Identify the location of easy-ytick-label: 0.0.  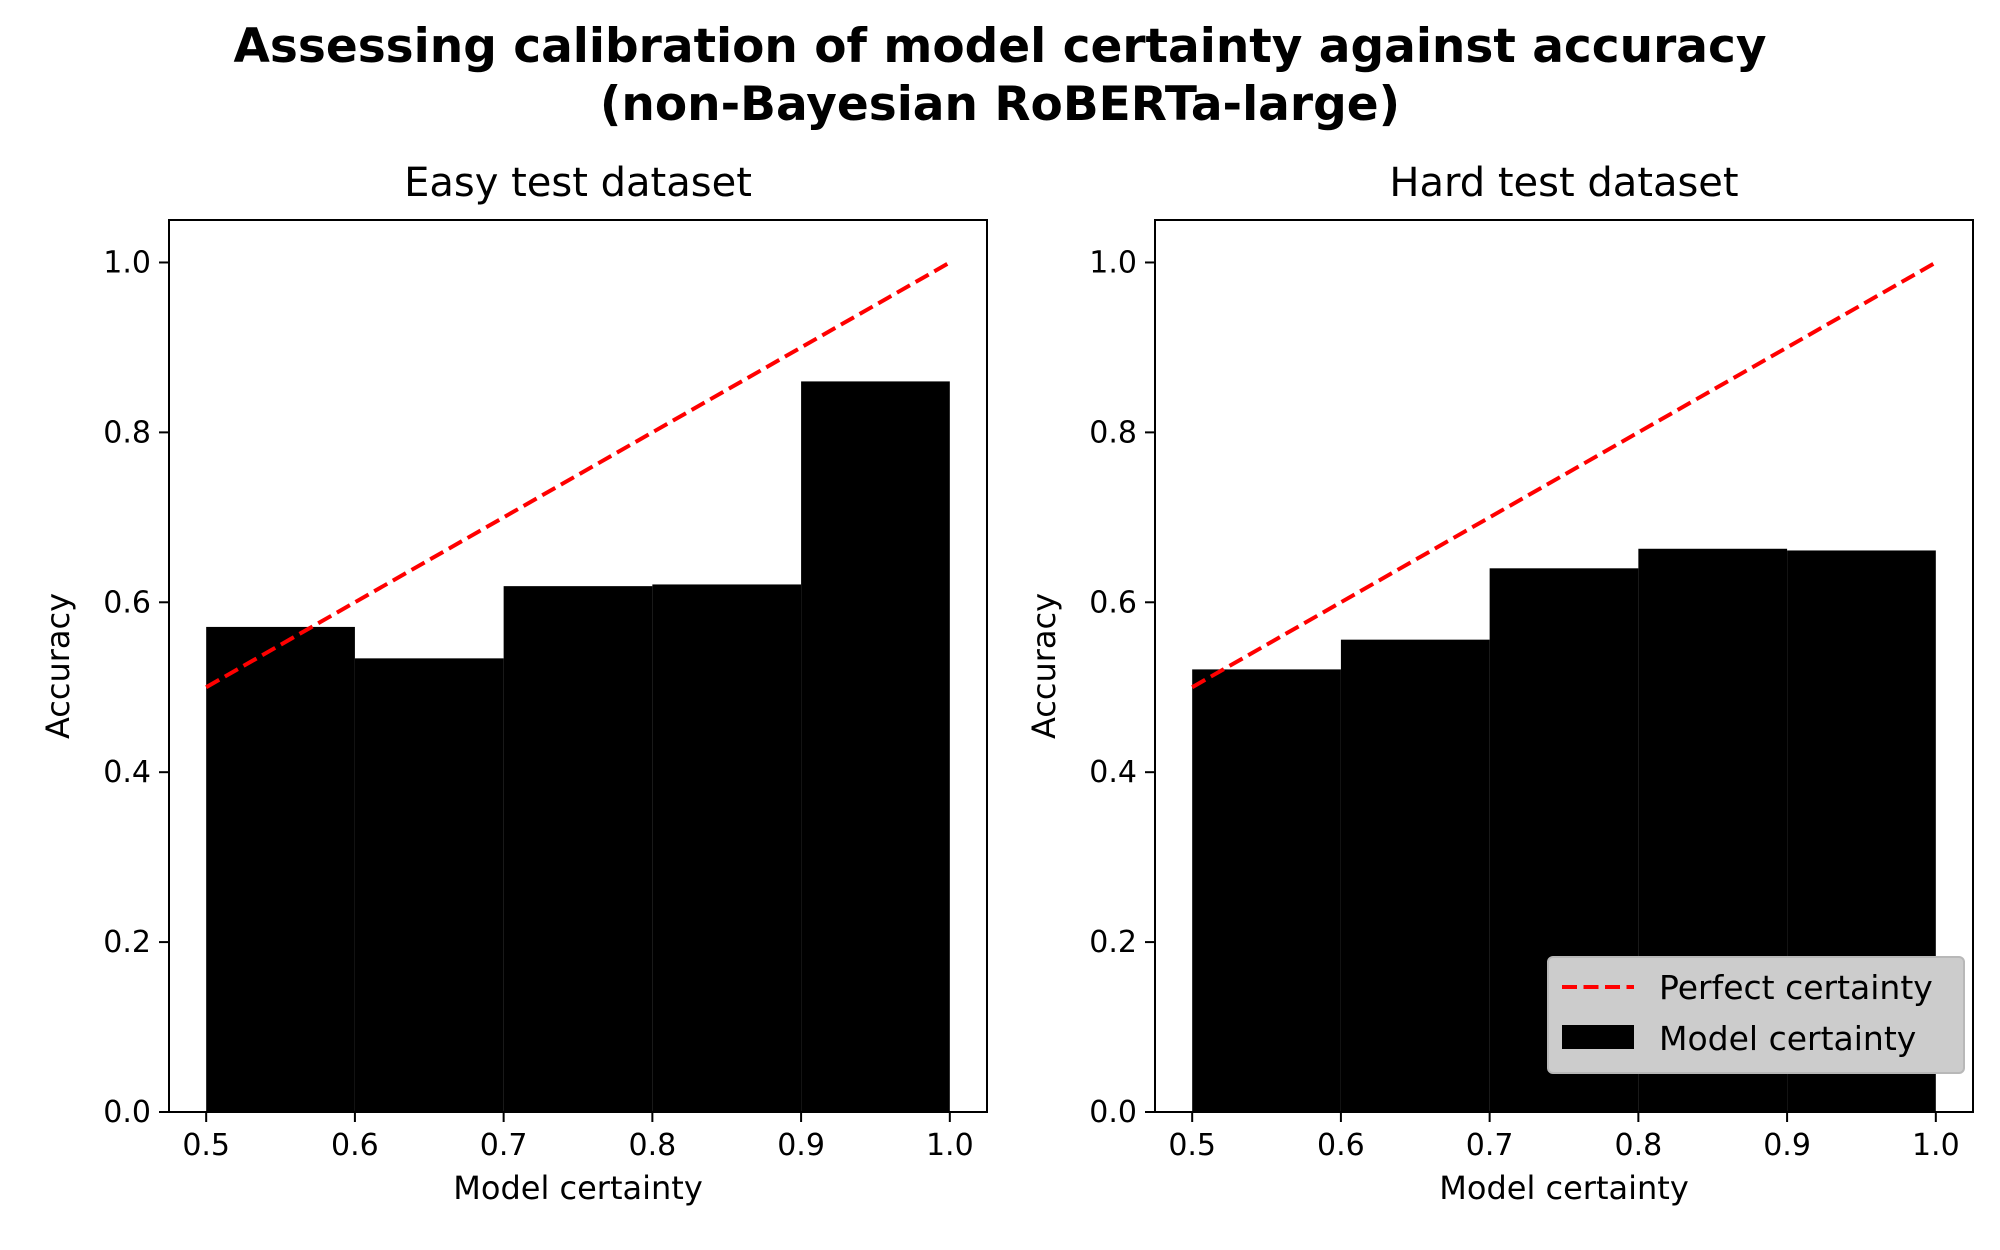
(127, 1112).